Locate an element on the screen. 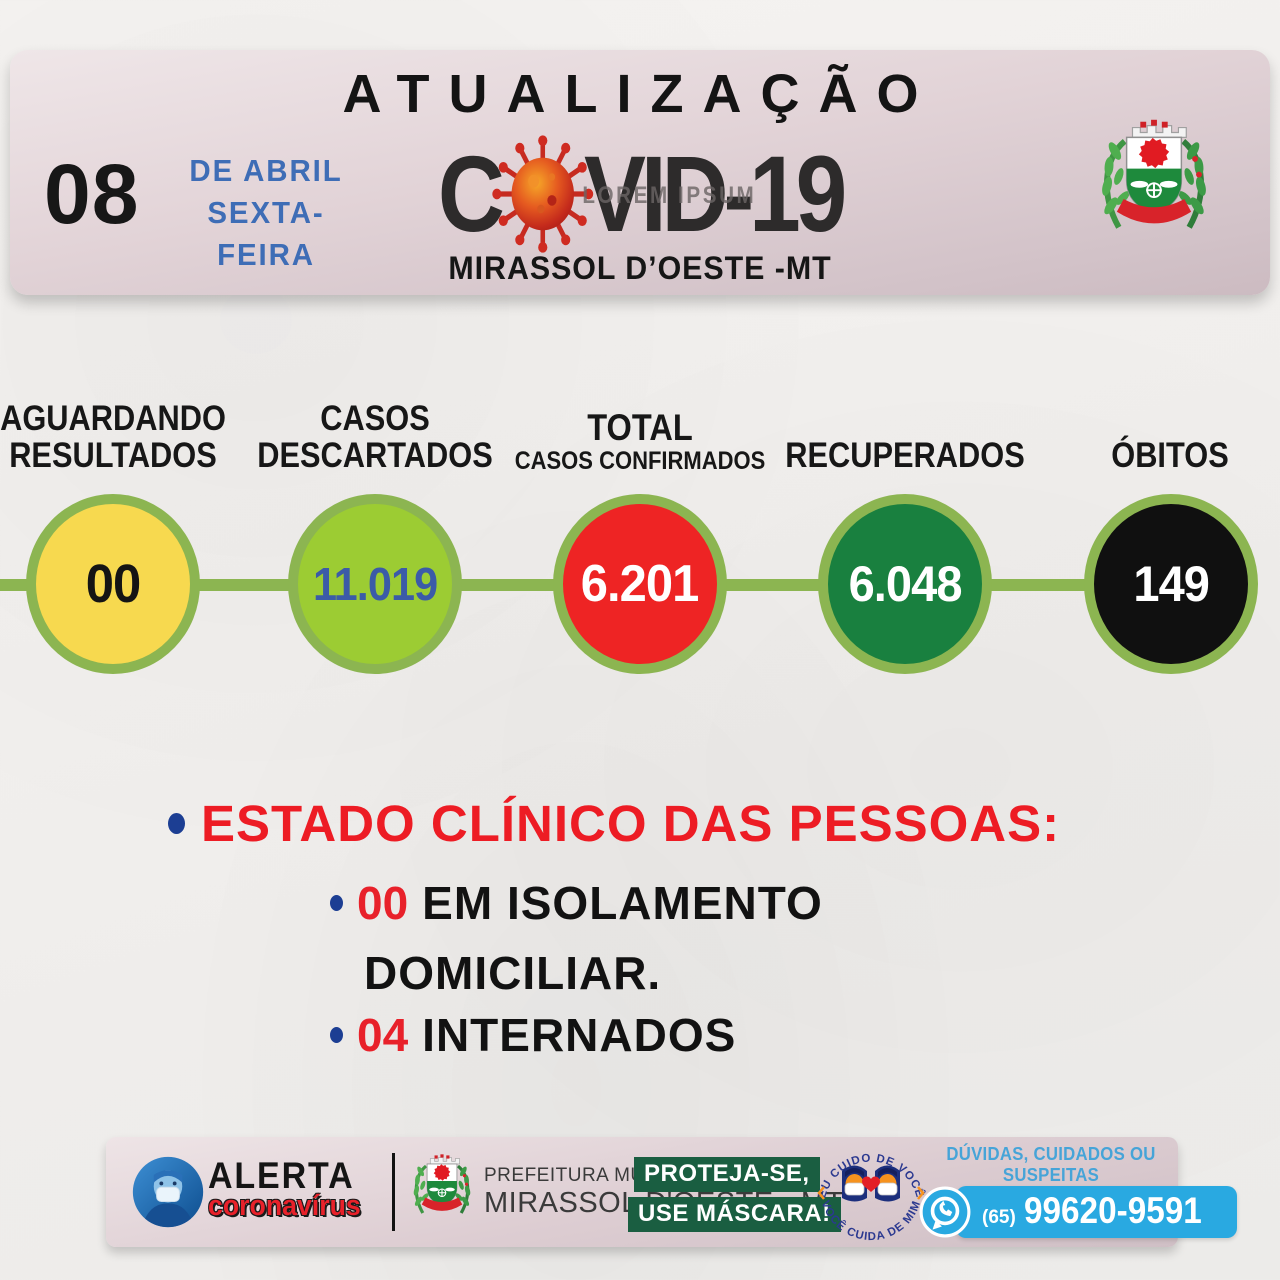 Image resolution: width=1280 pixels, height=1280 pixels. protejase-label: PROTEJA-SE, is located at coordinates (727, 1174).